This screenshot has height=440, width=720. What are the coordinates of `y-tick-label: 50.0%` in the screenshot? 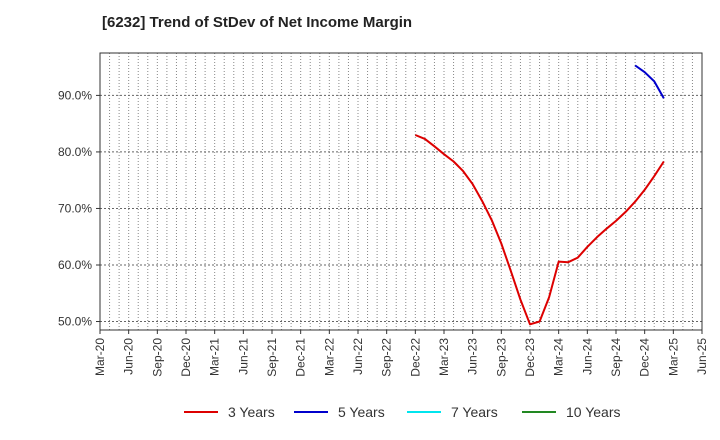 It's located at (75, 322).